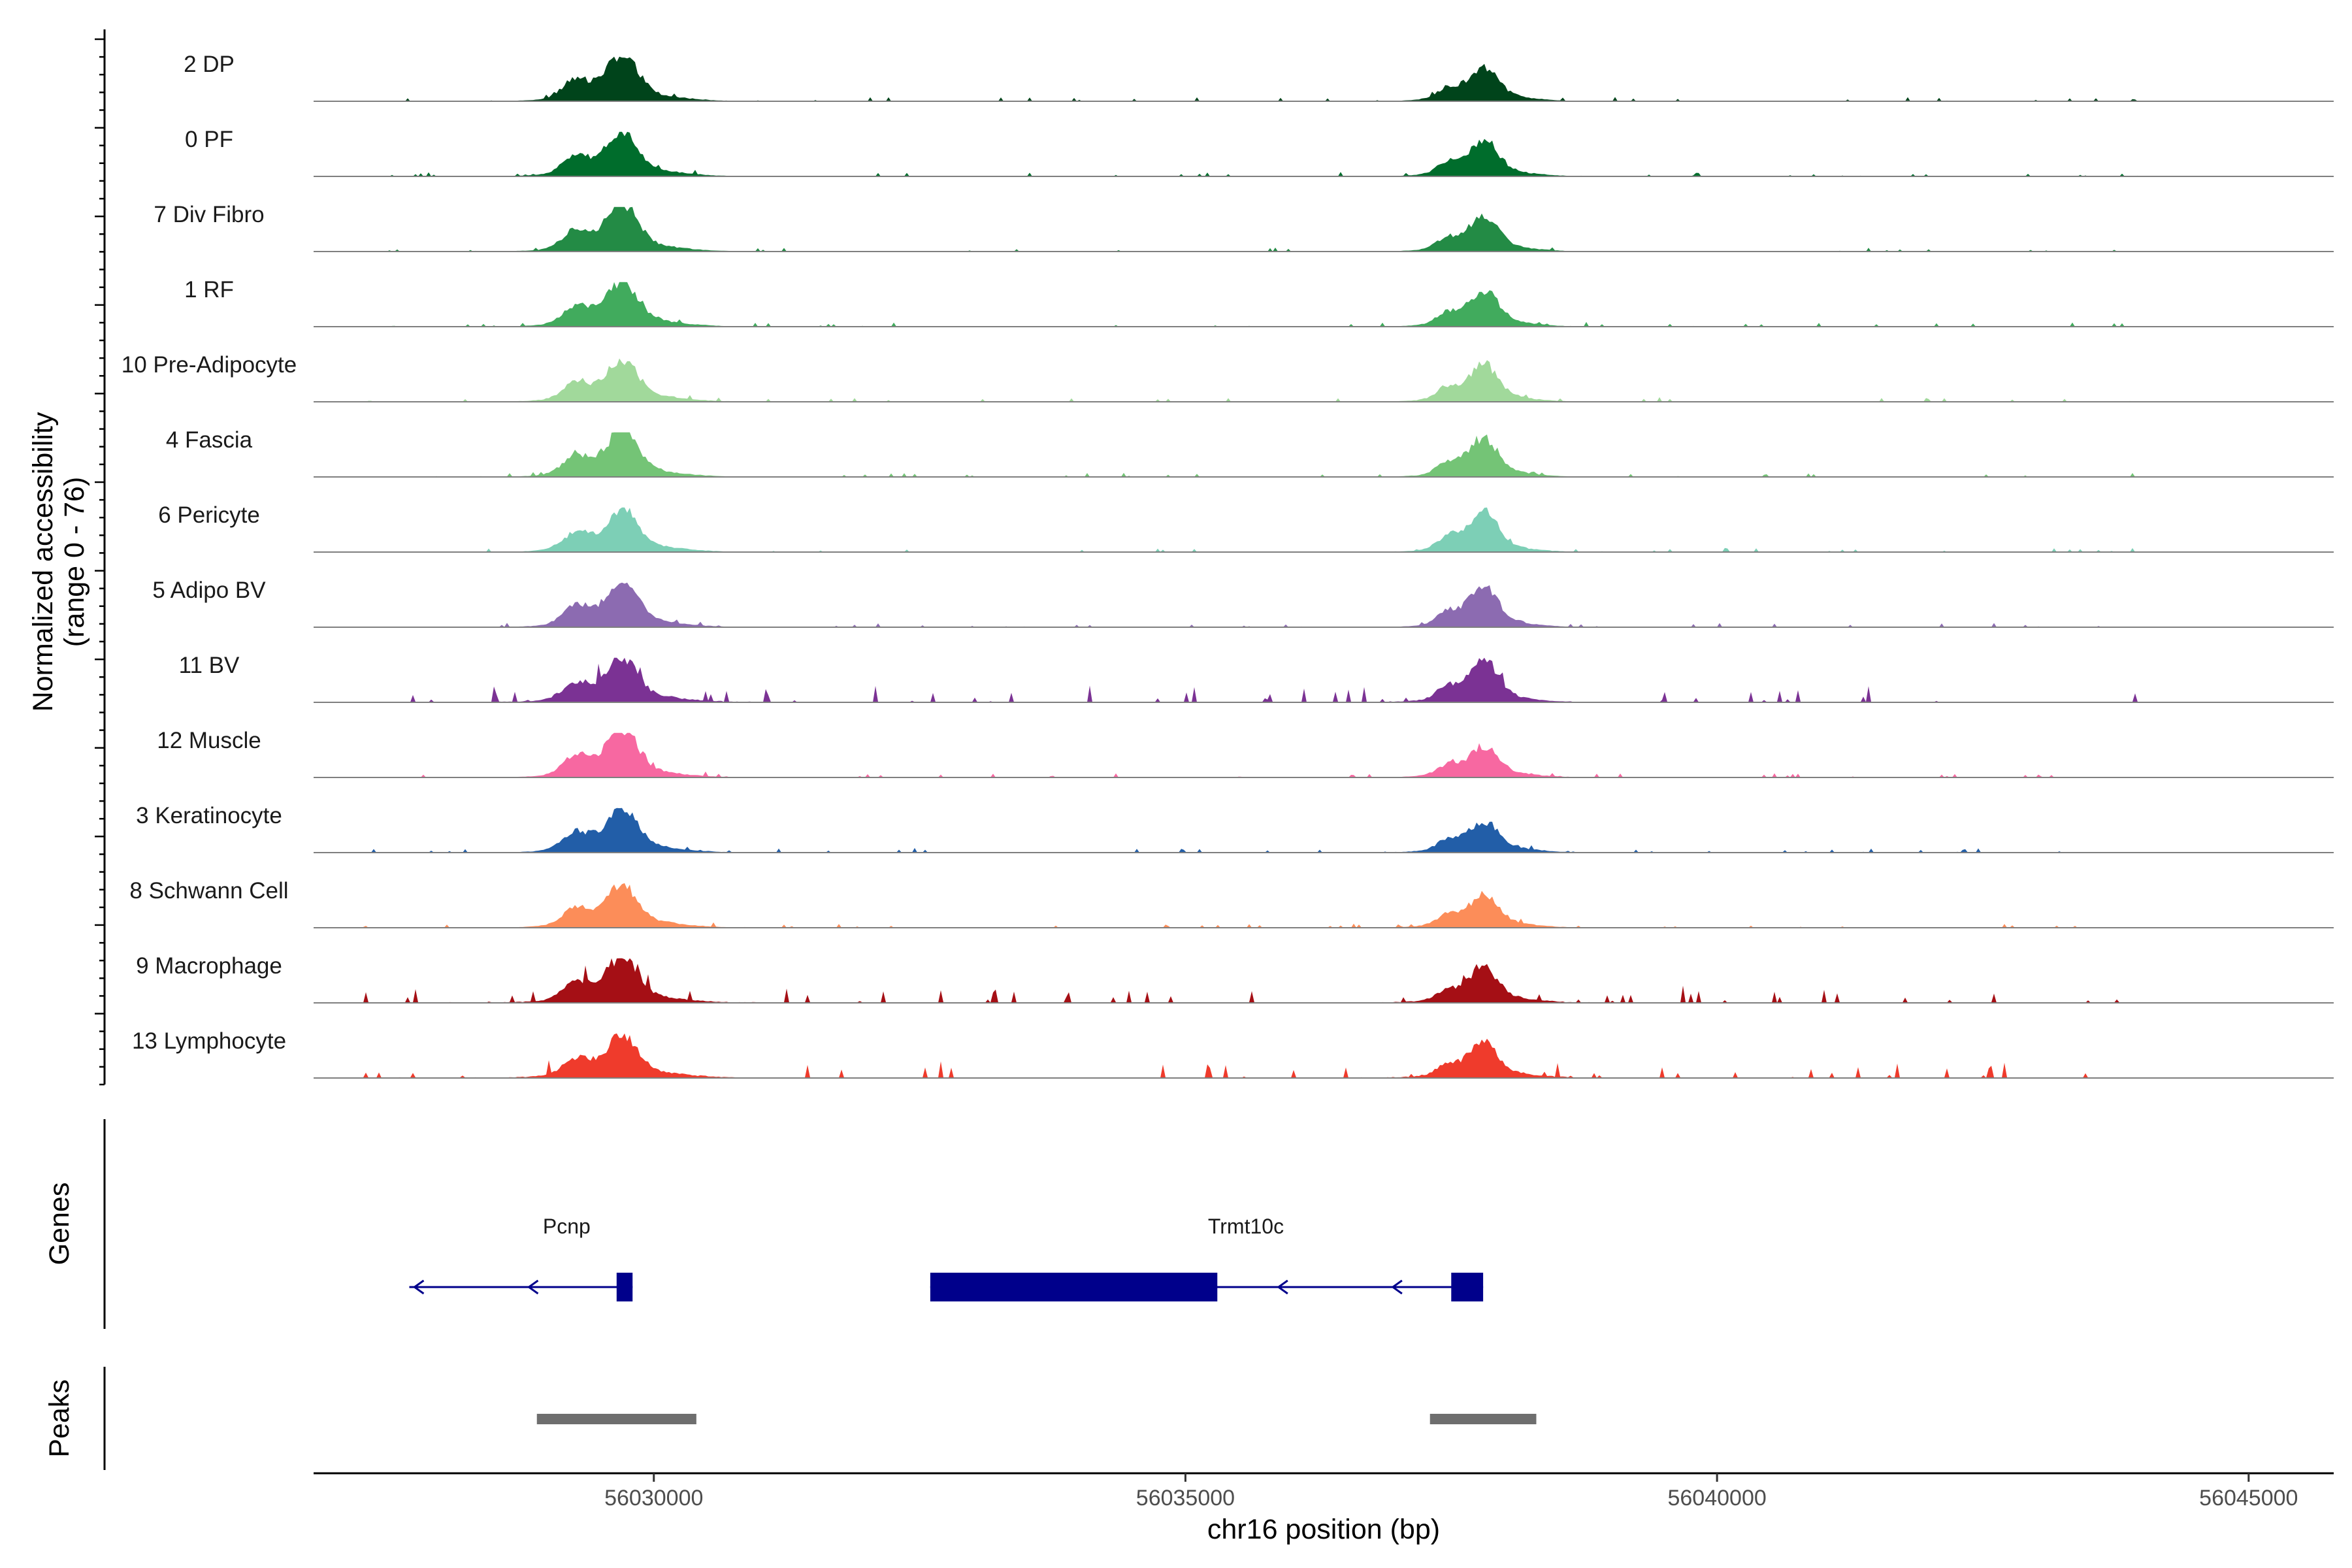 Image resolution: width=2352 pixels, height=1568 pixels. What do you see at coordinates (653, 1498) in the screenshot?
I see `x-tick-label: 56030000` at bounding box center [653, 1498].